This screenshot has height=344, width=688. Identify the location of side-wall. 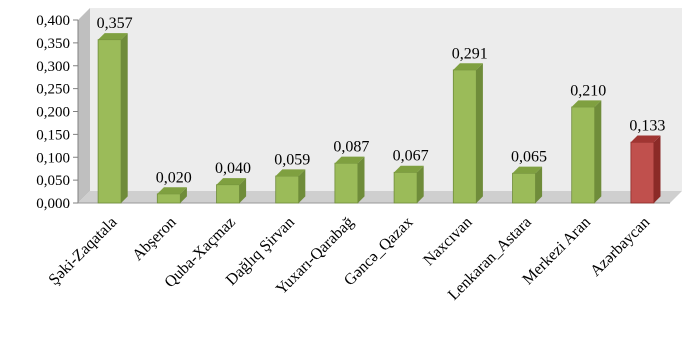
(84, 105).